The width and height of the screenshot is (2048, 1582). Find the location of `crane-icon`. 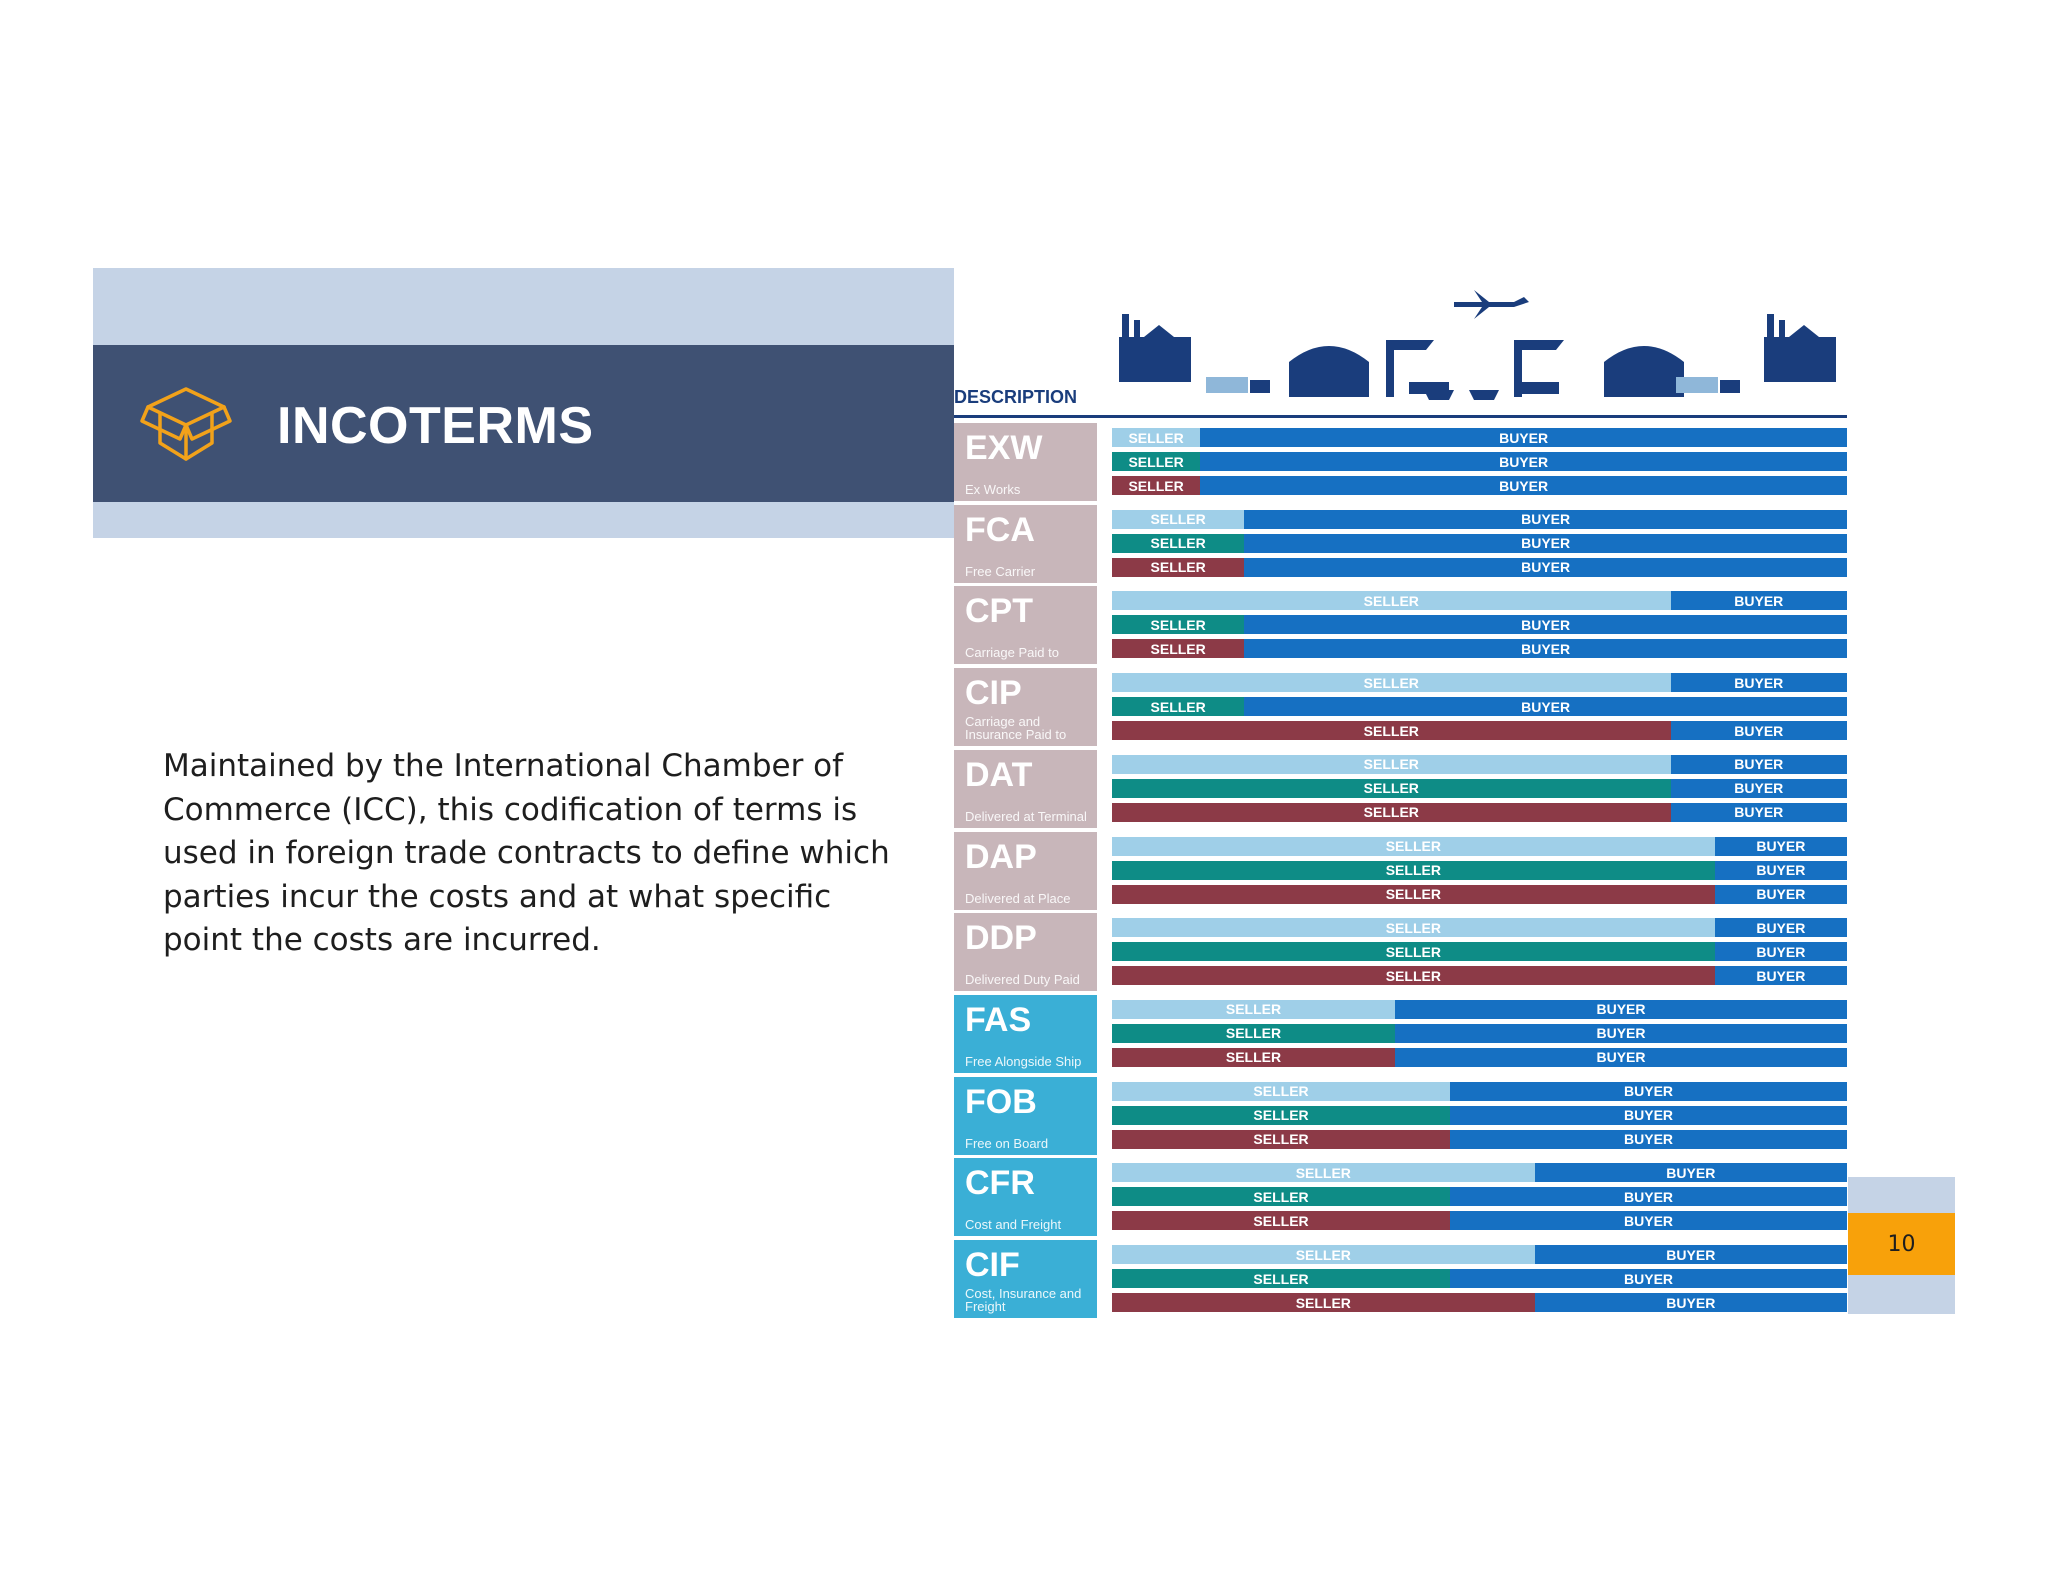

crane-icon is located at coordinates (1410, 368).